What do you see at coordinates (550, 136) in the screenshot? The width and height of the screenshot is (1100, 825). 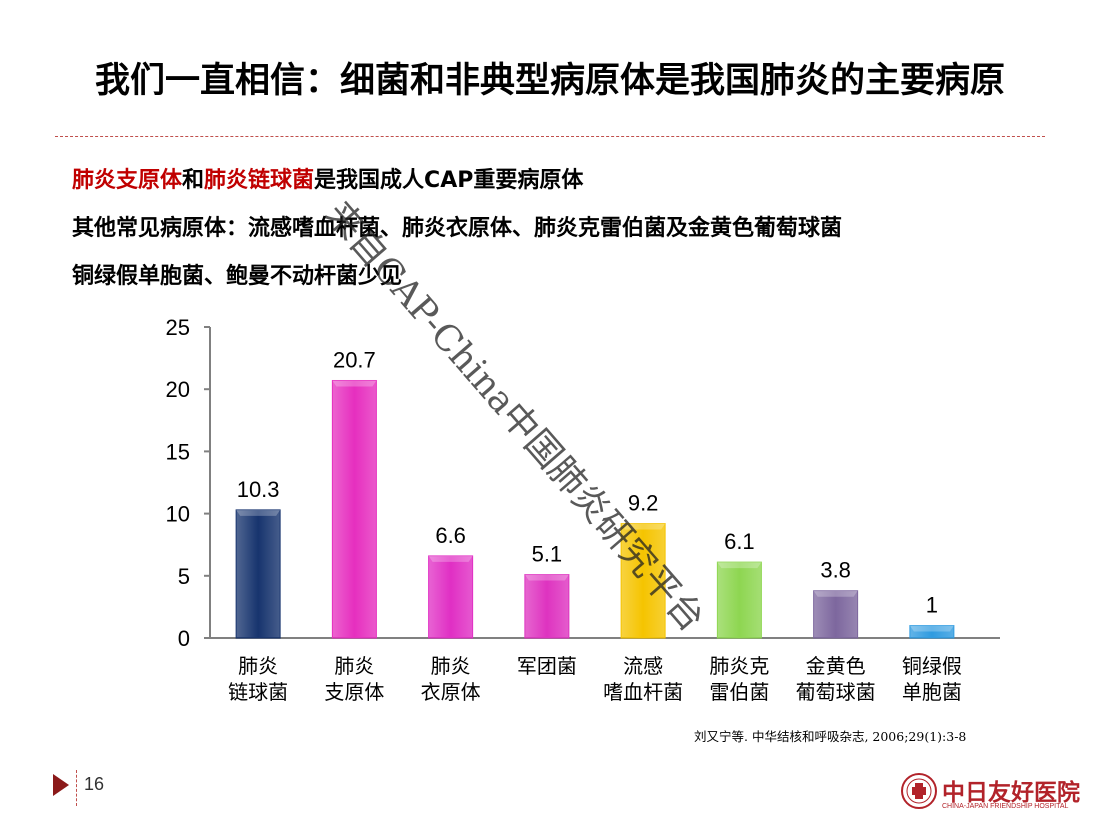 I see `top-divider` at bounding box center [550, 136].